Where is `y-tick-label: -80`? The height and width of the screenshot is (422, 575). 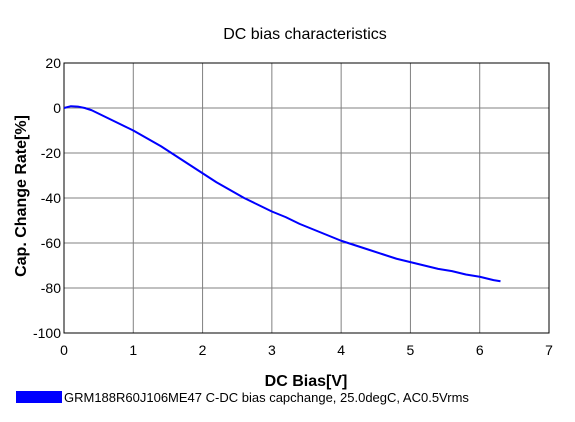 y-tick-label: -80 is located at coordinates (51, 288).